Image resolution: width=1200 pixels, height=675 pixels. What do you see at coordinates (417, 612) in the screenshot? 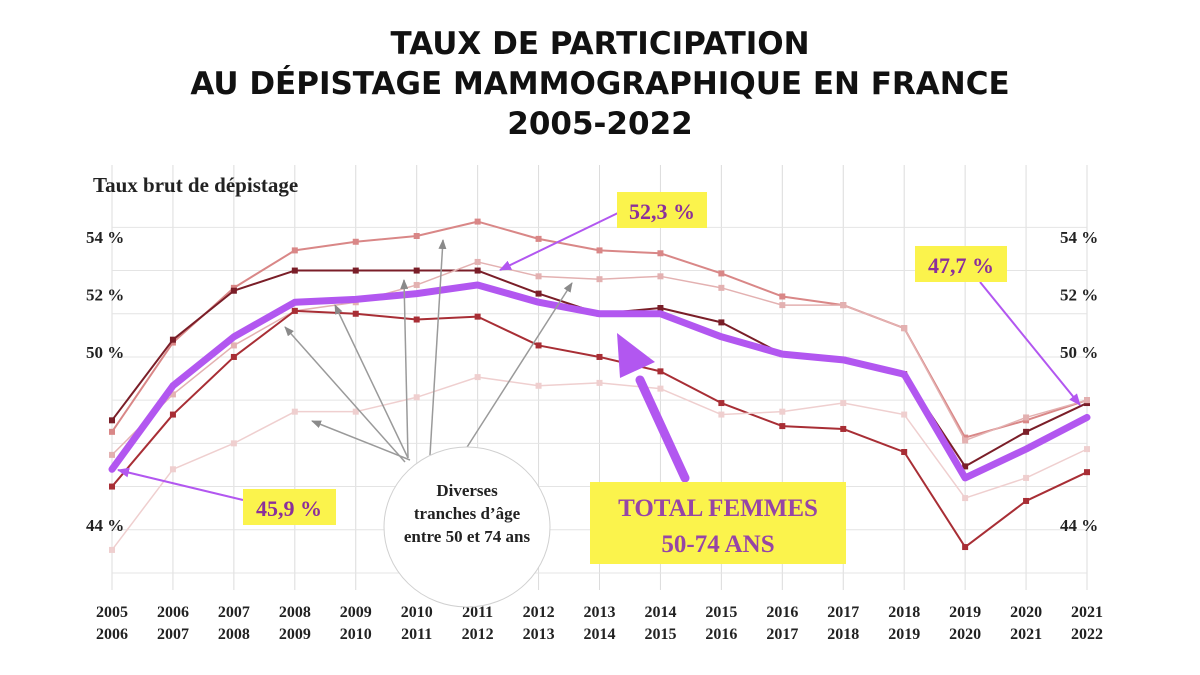
I see `x-tick-label-top: 2010` at bounding box center [417, 612].